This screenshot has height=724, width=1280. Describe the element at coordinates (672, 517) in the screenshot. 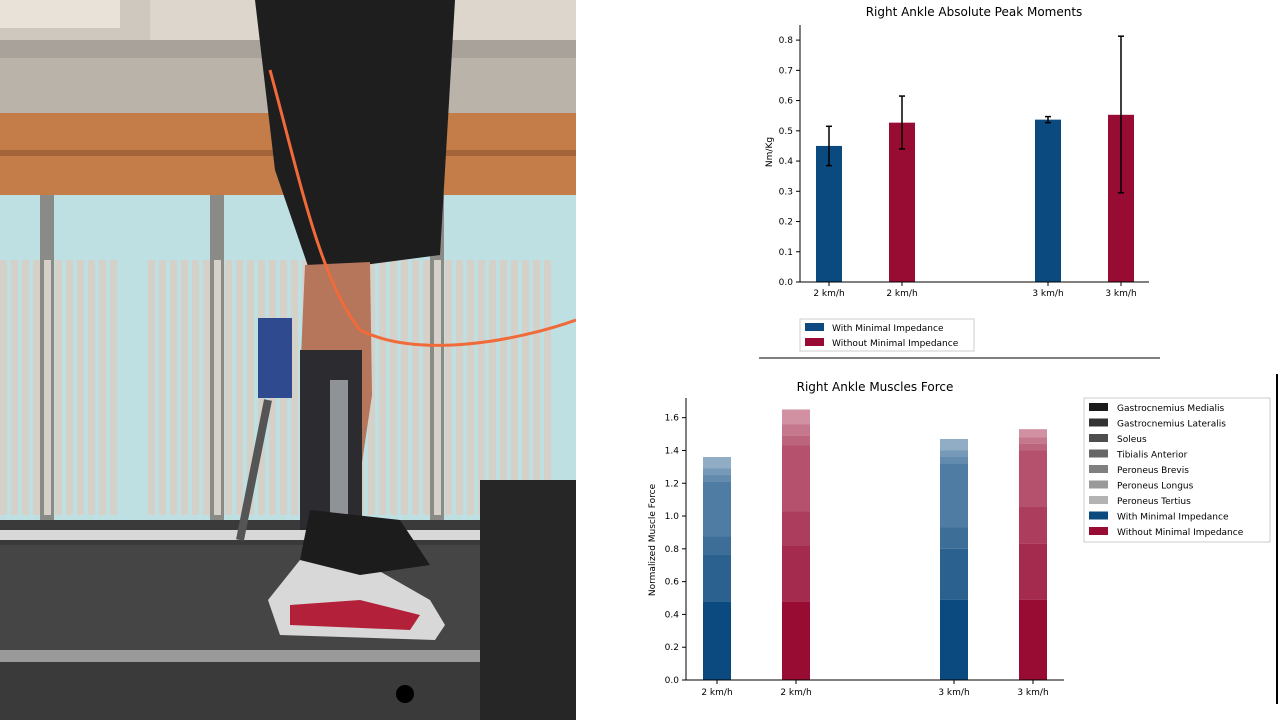

I see `y-tick-label: 1.0` at that location.